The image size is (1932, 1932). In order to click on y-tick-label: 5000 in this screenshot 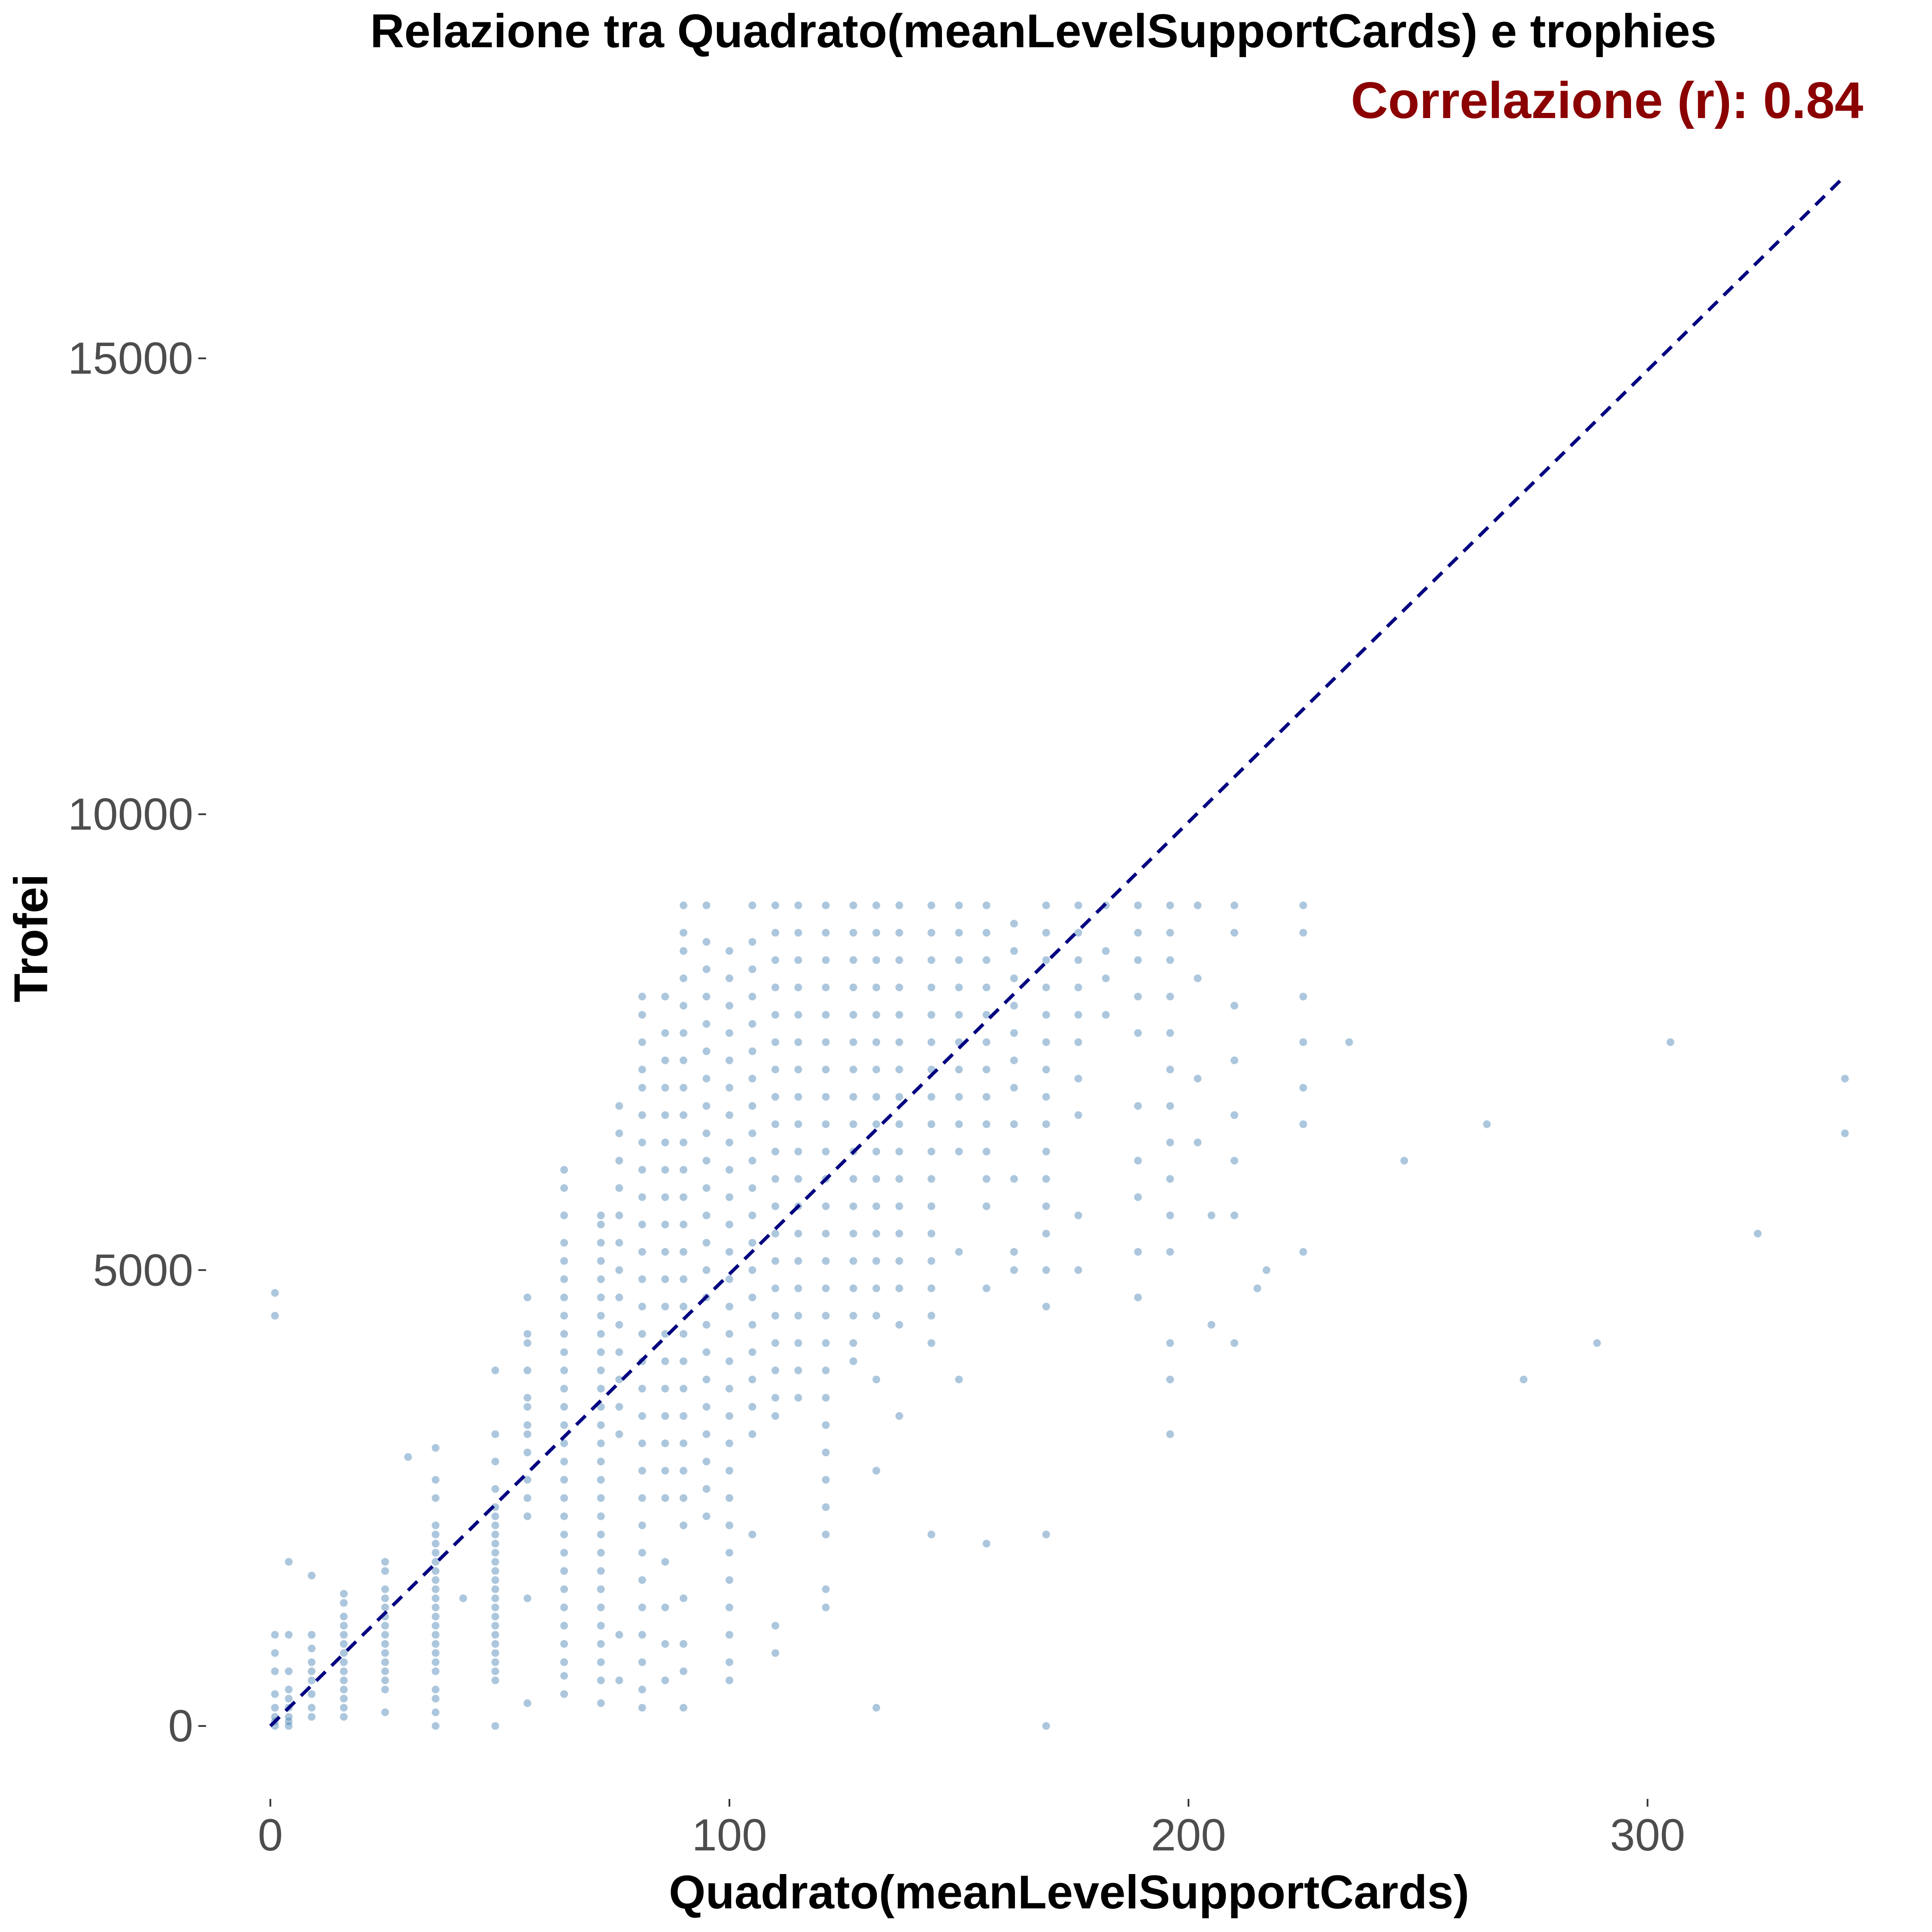, I will do `click(143, 1270)`.